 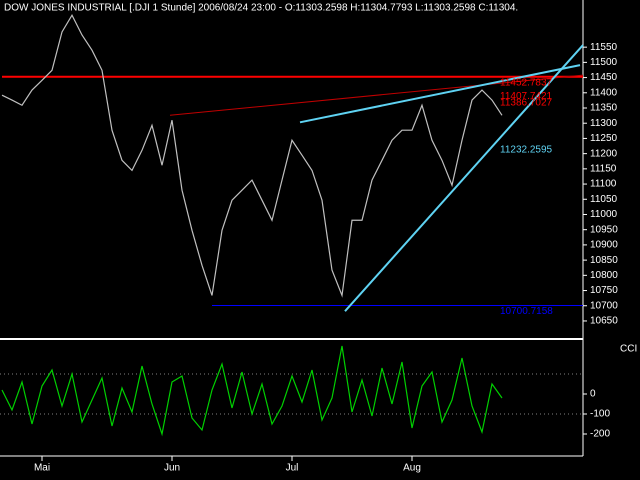 I want to click on price-label: 11452.7837, so click(x=526, y=82).